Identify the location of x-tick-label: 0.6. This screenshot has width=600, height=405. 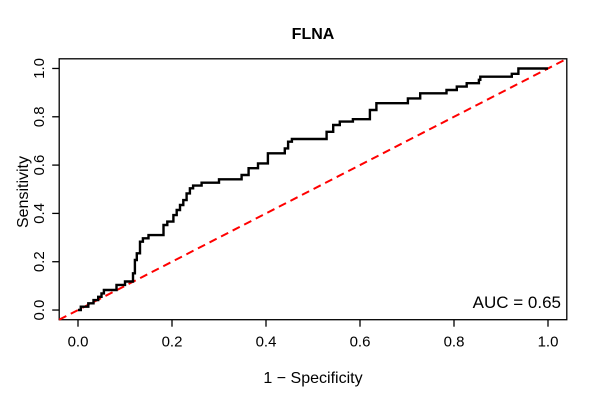
(360, 342).